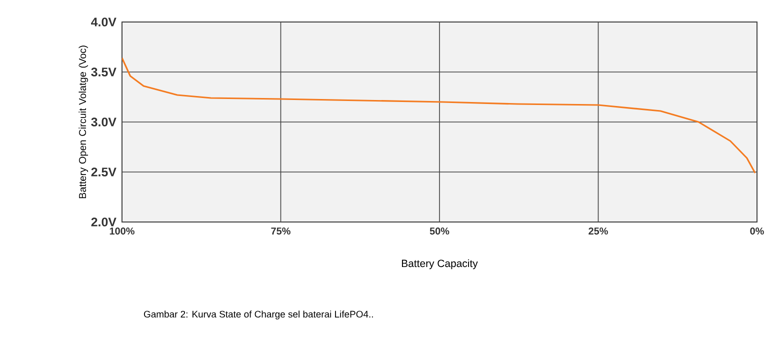 This screenshot has width=770, height=339. Describe the element at coordinates (440, 231) in the screenshot. I see `x-tick-label: 50%` at that location.